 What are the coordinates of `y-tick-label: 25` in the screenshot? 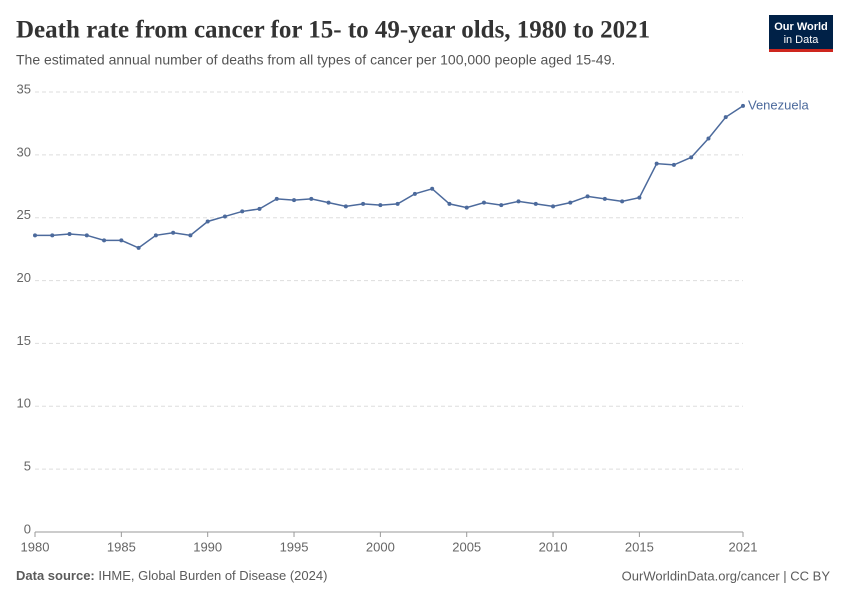 It's located at (24, 214).